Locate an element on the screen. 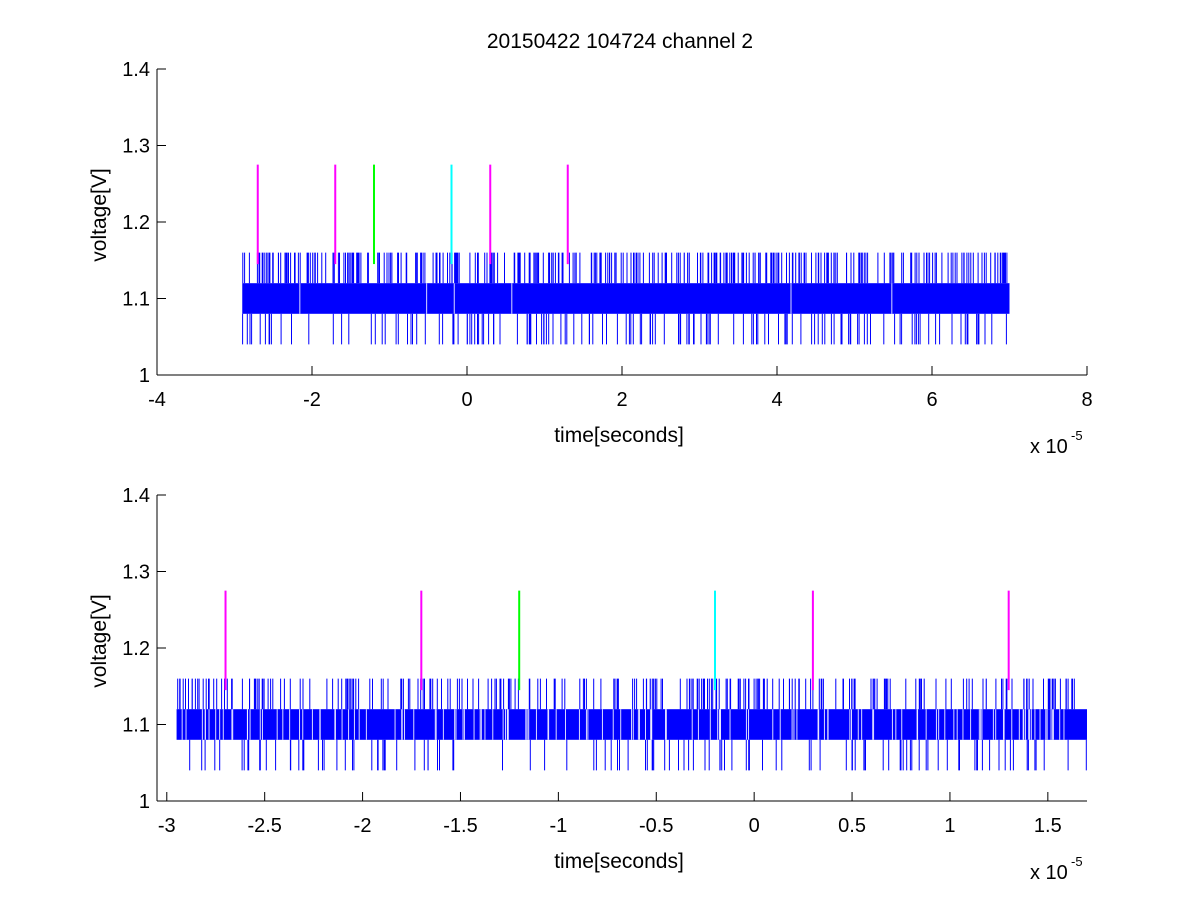 The width and height of the screenshot is (1200, 901). bottom-x-tick-label: 1.5 is located at coordinates (1048, 826).